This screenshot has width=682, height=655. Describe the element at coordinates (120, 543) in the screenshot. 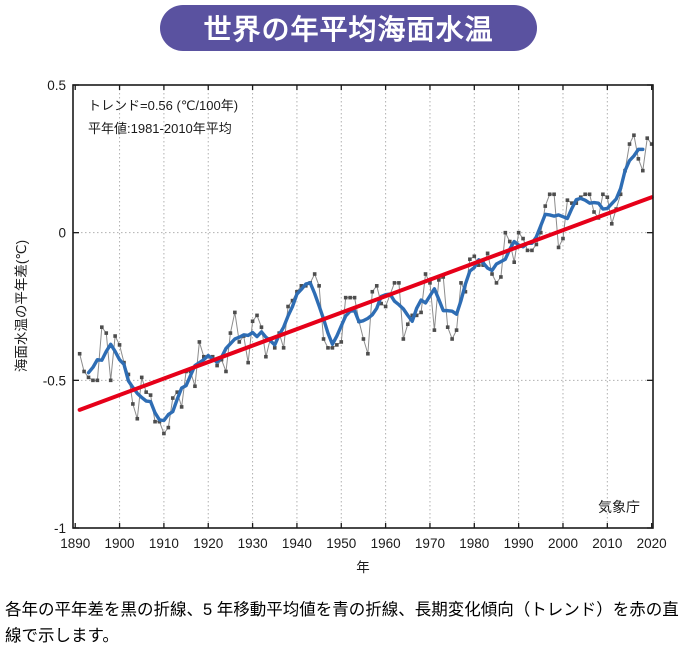

I see `x-tick-label: 1900` at that location.